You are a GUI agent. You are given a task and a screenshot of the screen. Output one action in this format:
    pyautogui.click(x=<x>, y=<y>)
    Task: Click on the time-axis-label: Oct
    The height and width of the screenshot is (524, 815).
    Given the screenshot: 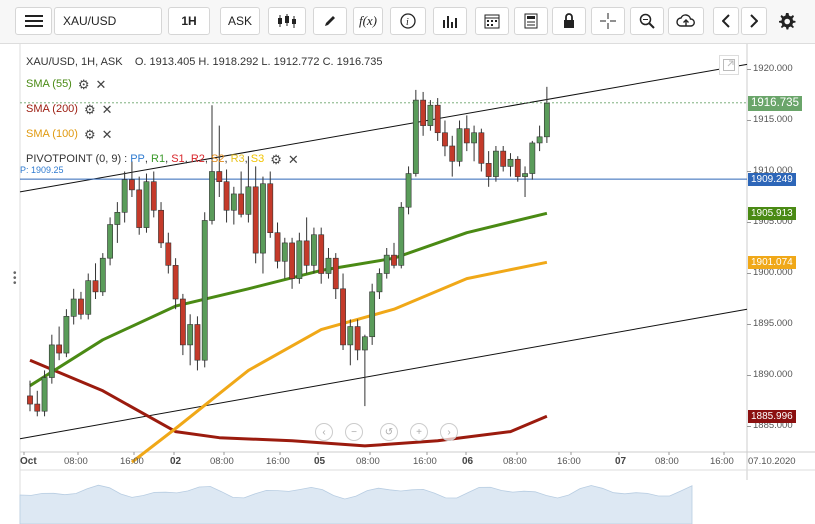 What is the action you would take?
    pyautogui.click(x=28, y=461)
    